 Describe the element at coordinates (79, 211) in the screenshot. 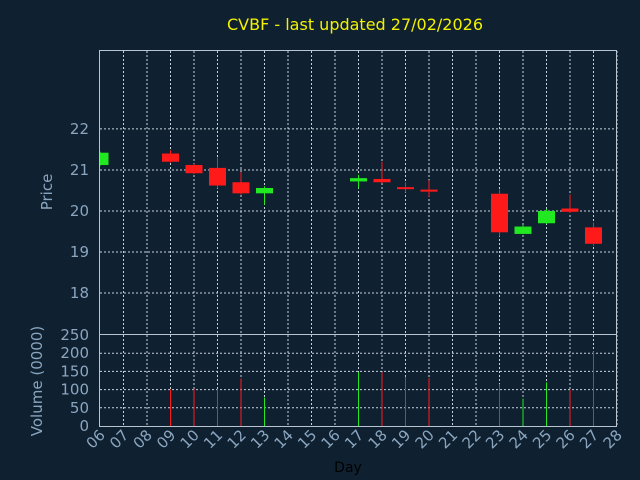

I see `price-tick-label: 20` at that location.